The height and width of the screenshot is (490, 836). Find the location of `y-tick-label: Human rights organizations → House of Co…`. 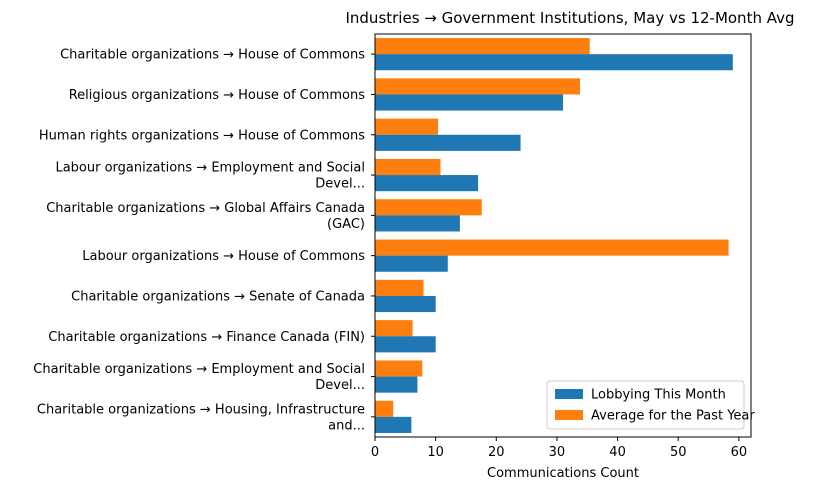

y-tick-label: Human rights organizations → House of Co… is located at coordinates (202, 135).